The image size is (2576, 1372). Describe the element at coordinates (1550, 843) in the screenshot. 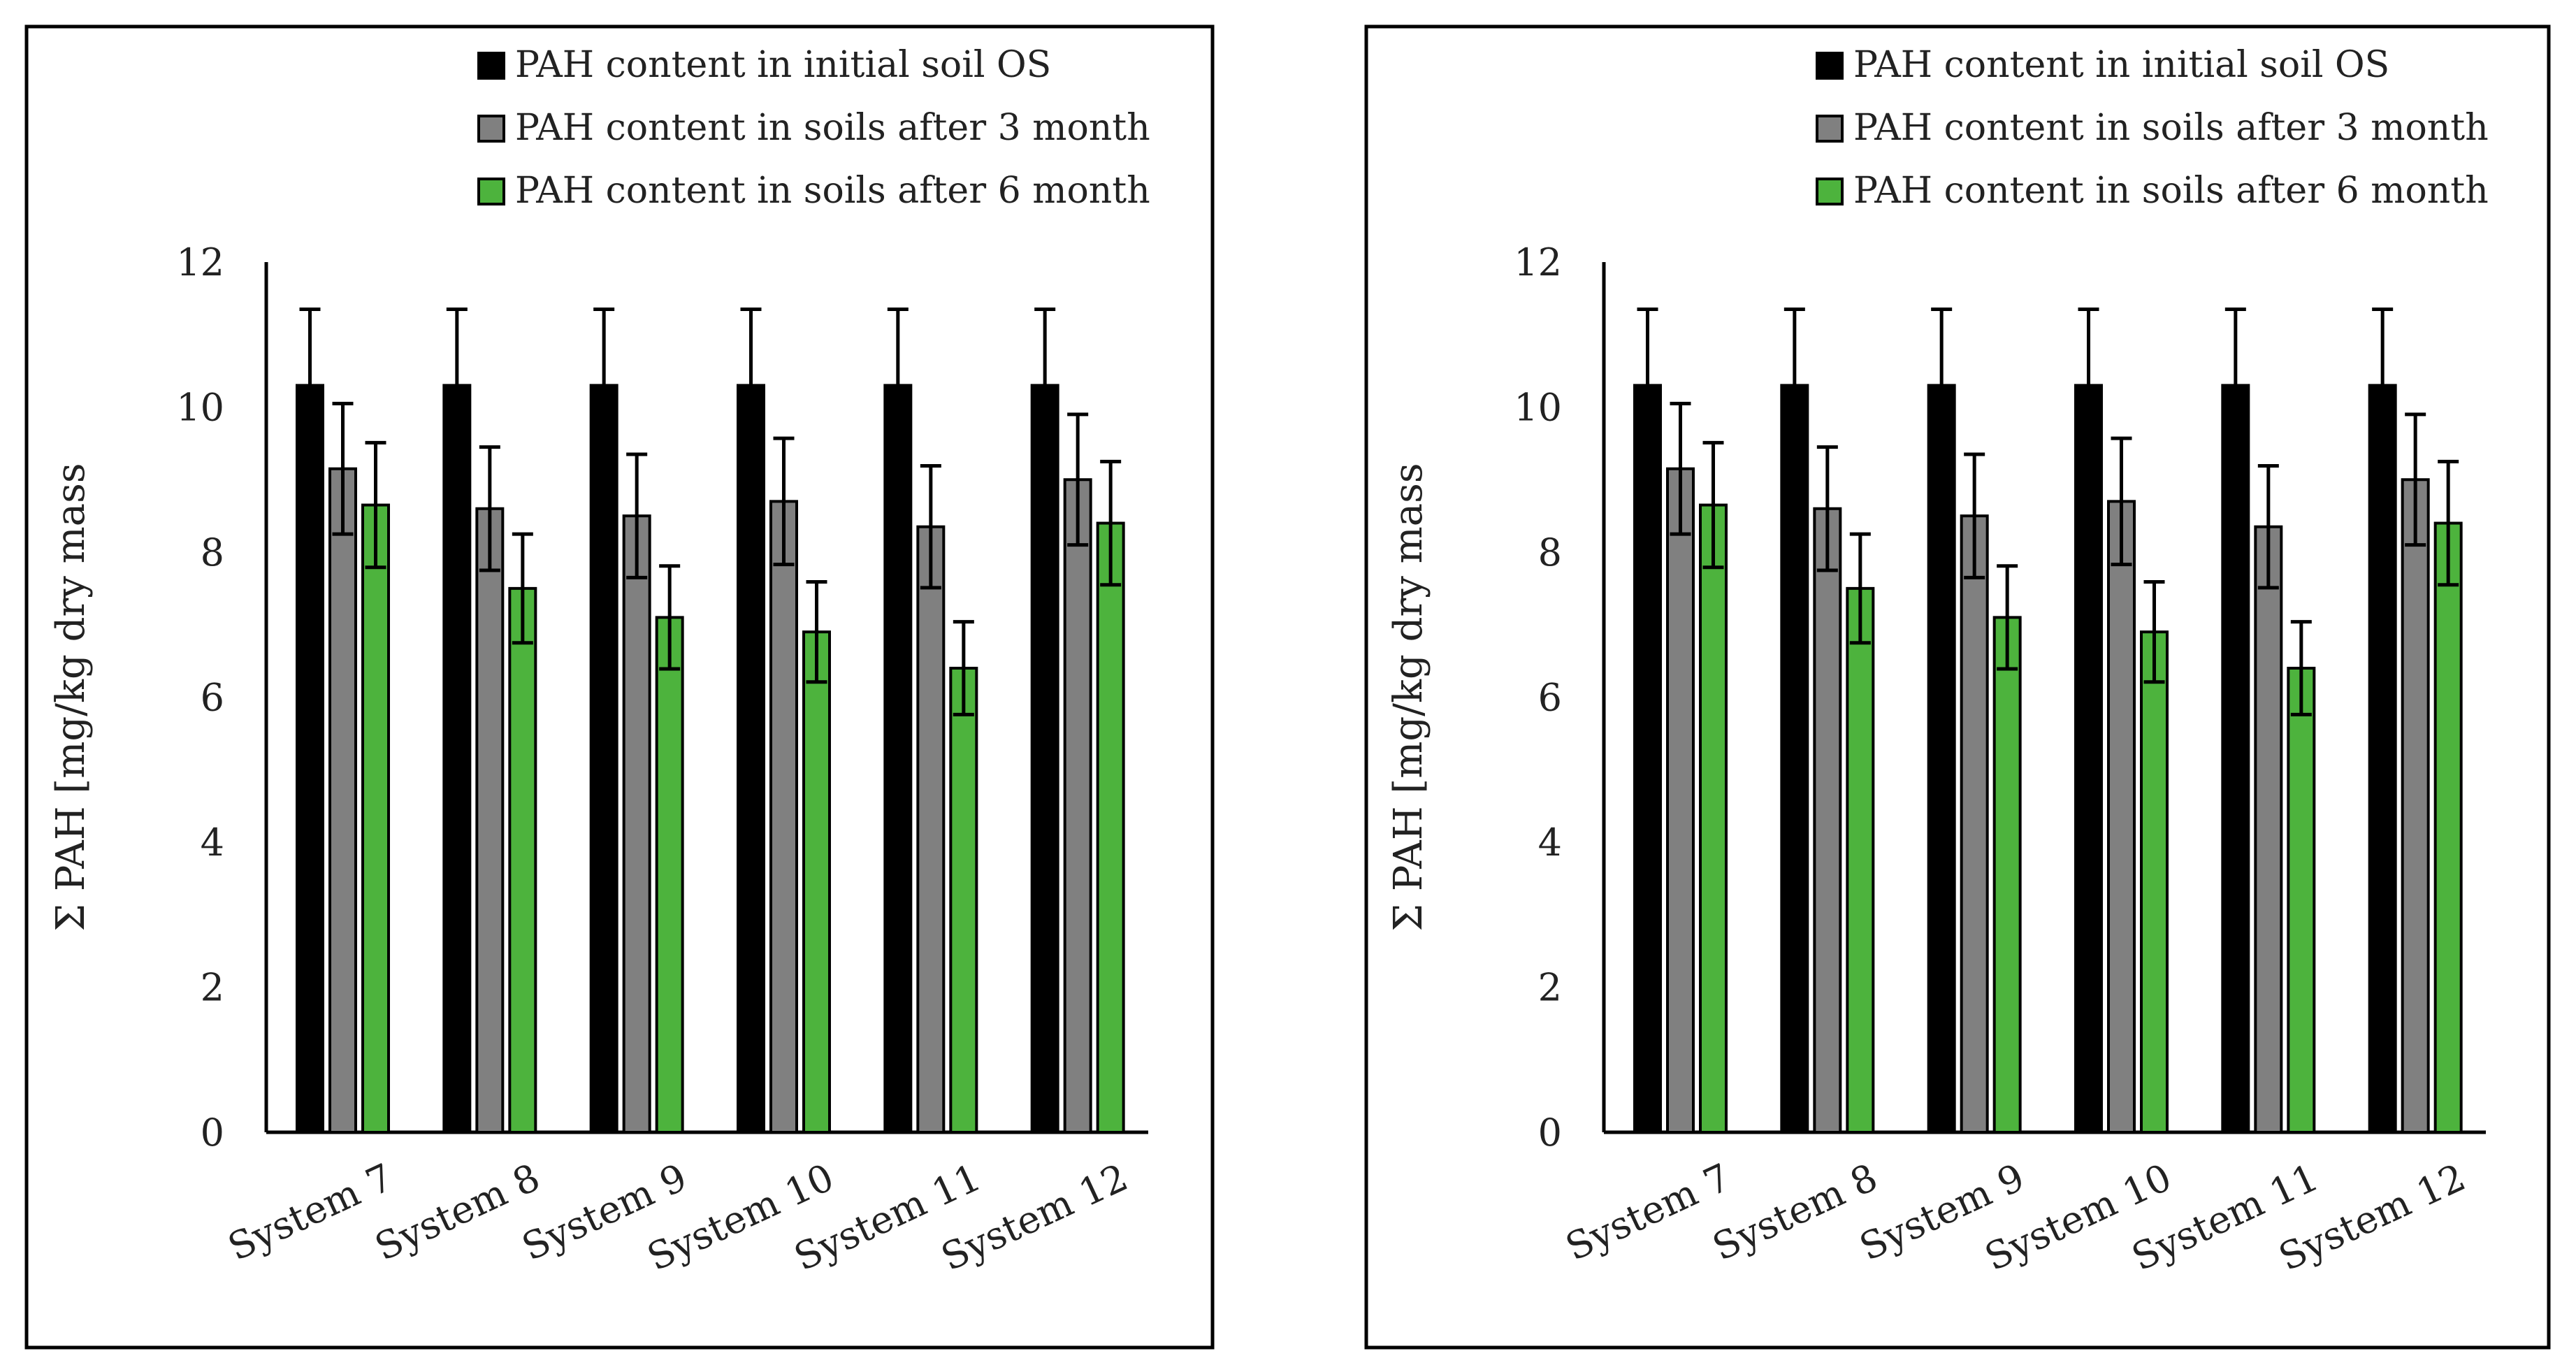

I see `right-y-tick-label: 4` at that location.